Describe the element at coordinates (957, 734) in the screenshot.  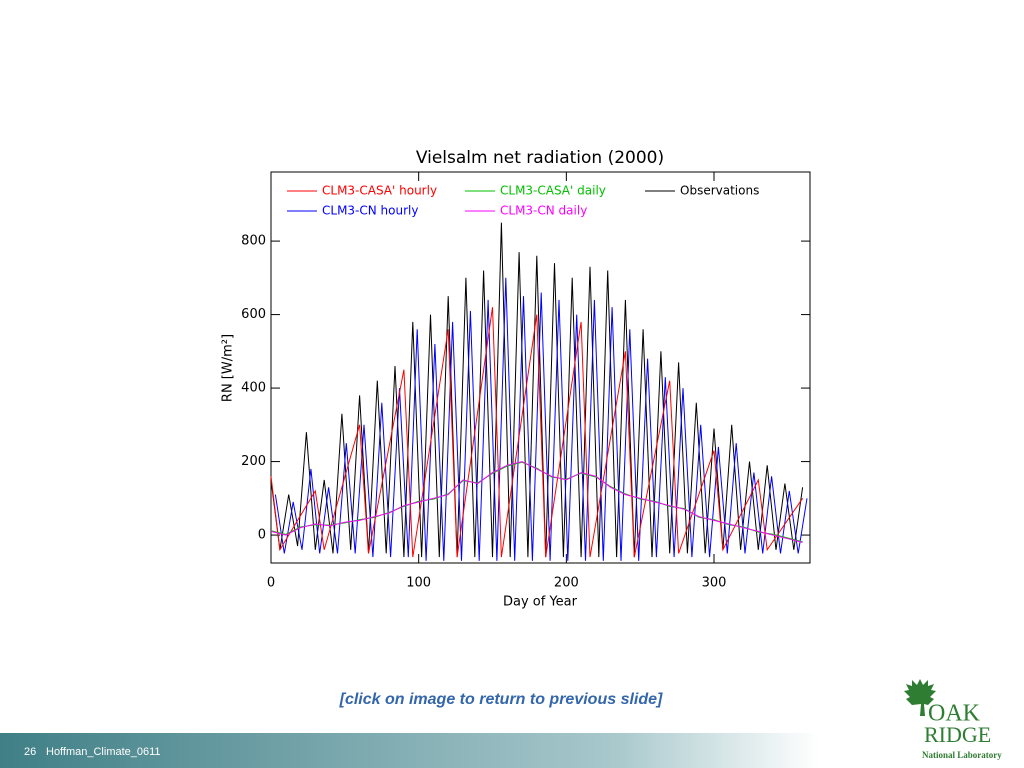
I see `logo-ridge: RIDGE` at that location.